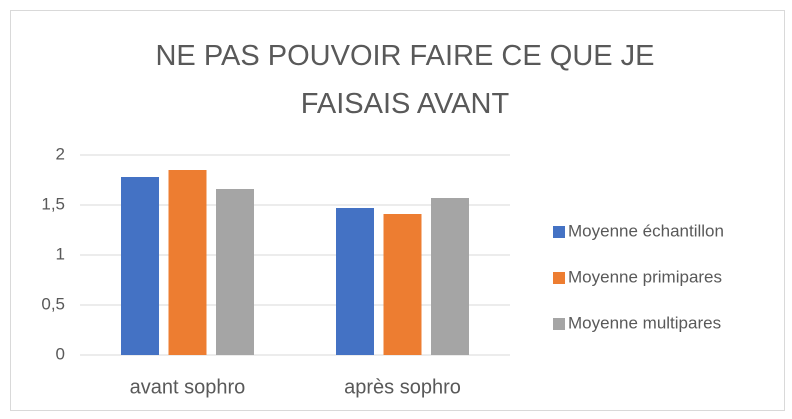  Describe the element at coordinates (188, 387) in the screenshot. I see `x-tick-label: avant sophro` at that location.